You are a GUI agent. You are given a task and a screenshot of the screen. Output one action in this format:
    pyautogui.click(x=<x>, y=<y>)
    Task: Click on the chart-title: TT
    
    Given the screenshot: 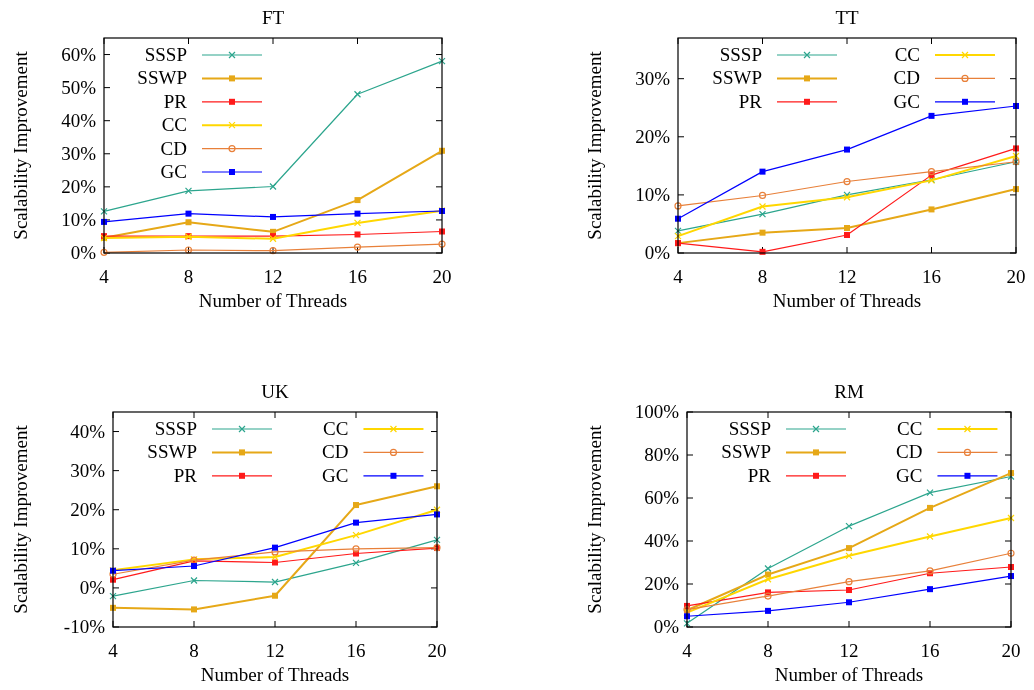 What is the action you would take?
    pyautogui.click(x=847, y=17)
    